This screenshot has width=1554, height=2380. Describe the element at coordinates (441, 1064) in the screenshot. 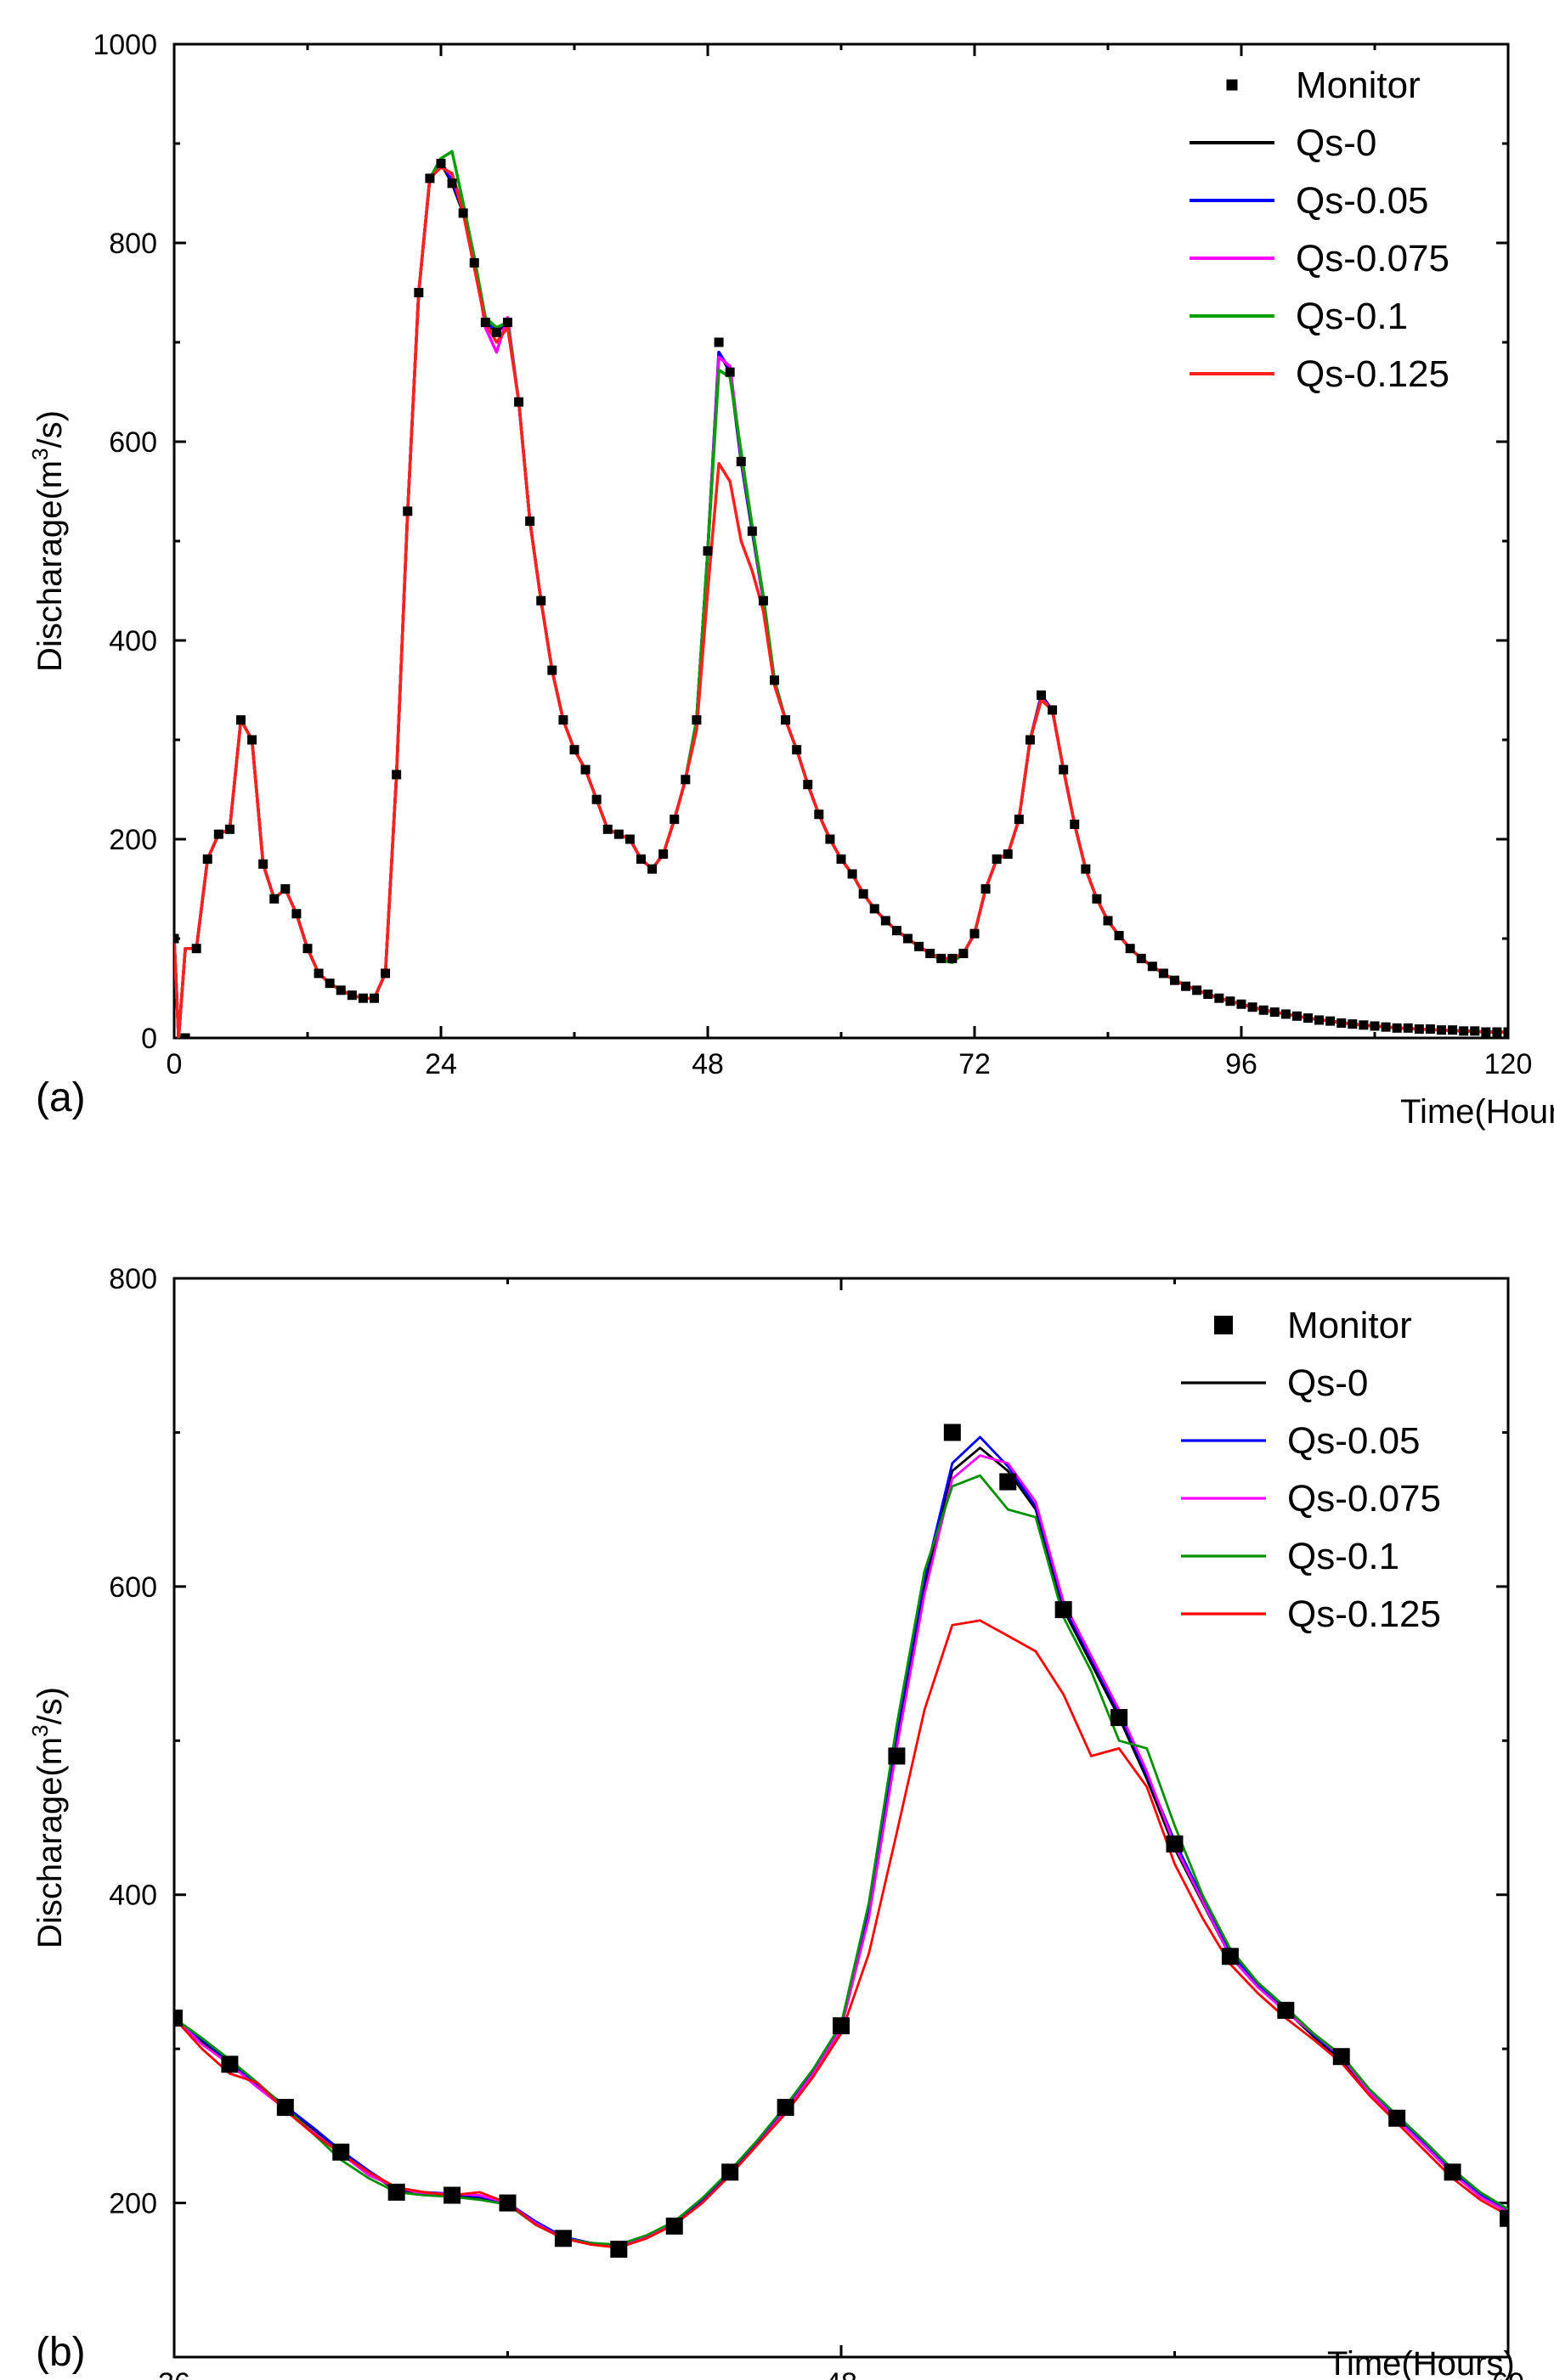

I see `x-tick-label: 24` at that location.